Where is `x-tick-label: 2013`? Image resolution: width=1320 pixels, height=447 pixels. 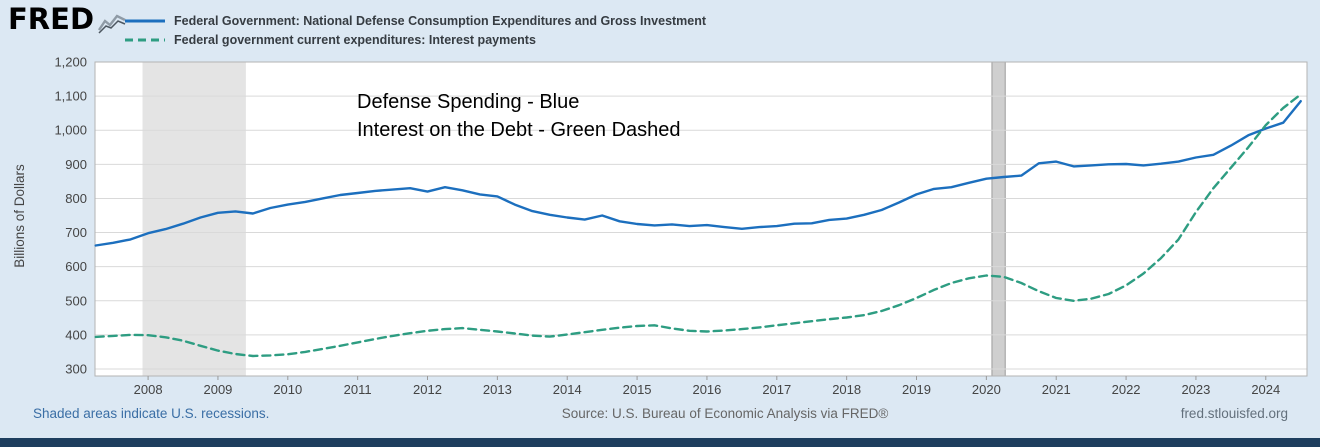 x-tick-label: 2013 is located at coordinates (497, 389).